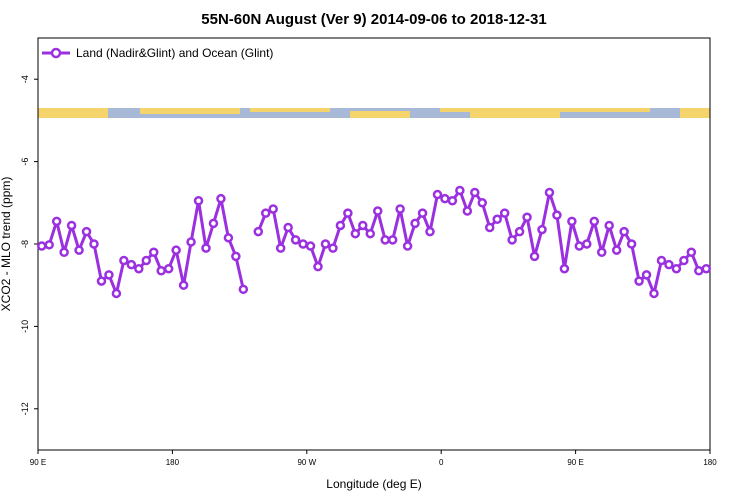 Image resolution: width=750 pixels, height=500 pixels. Describe the element at coordinates (25, 79) in the screenshot. I see `y-tick-label: -4` at that location.